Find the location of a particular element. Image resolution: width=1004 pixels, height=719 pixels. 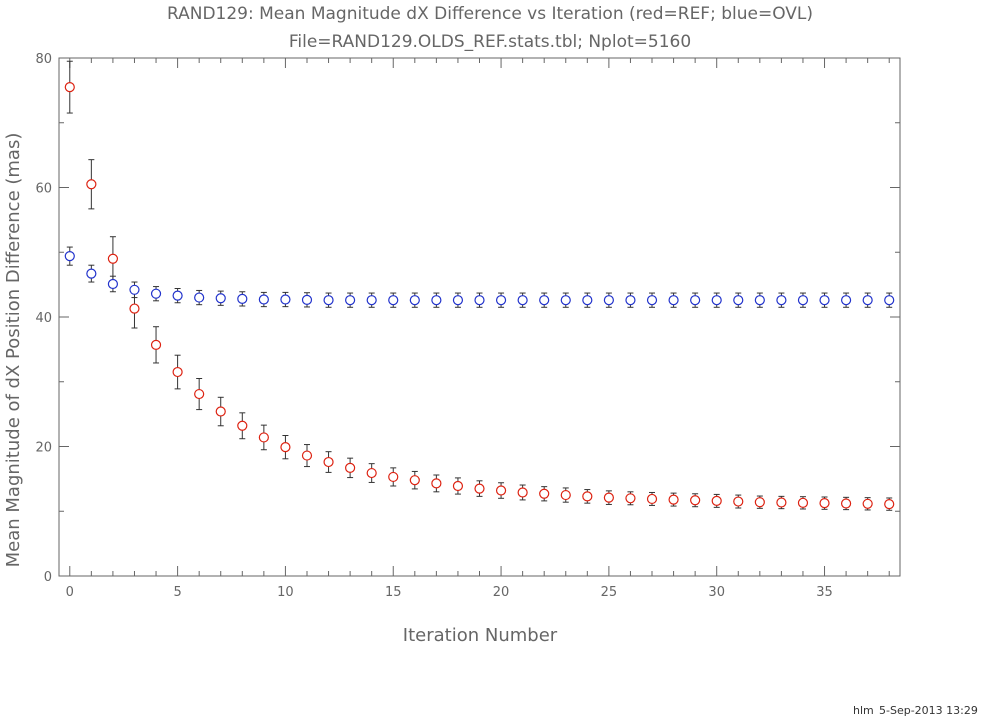

x-tick-label: 0 is located at coordinates (70, 592).